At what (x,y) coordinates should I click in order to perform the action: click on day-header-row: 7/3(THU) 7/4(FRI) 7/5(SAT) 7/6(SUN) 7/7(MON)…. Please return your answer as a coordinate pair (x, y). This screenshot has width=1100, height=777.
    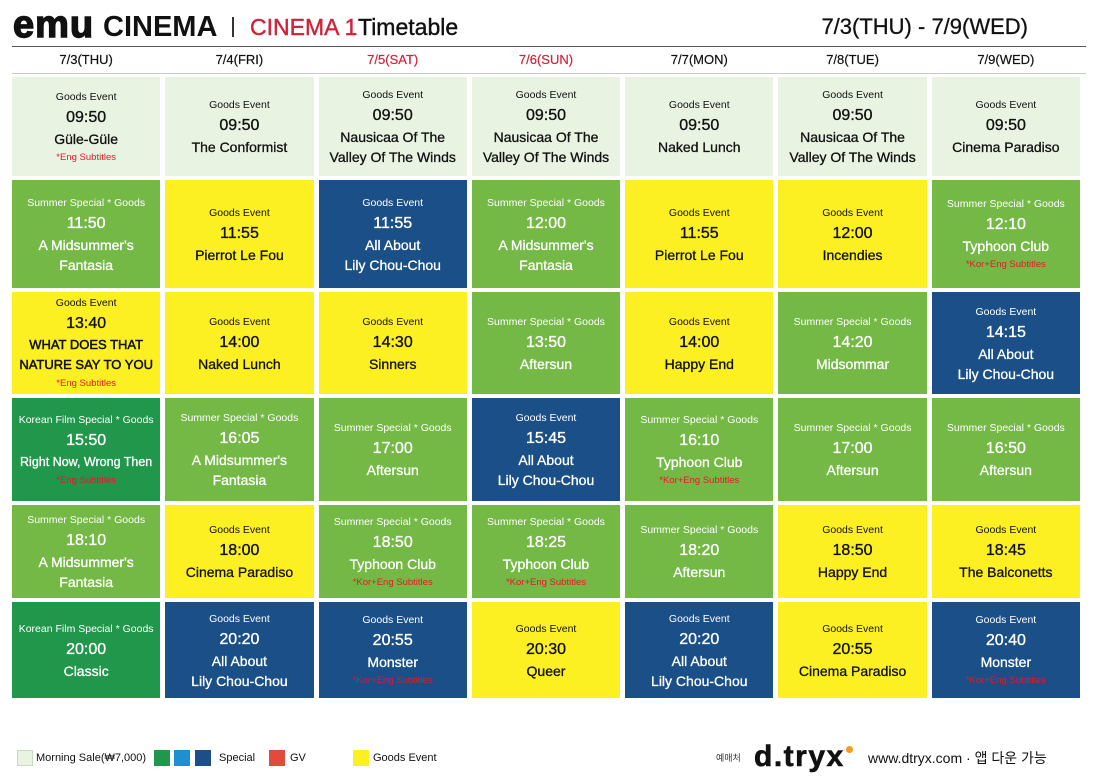
    Looking at the image, I should click on (546, 60).